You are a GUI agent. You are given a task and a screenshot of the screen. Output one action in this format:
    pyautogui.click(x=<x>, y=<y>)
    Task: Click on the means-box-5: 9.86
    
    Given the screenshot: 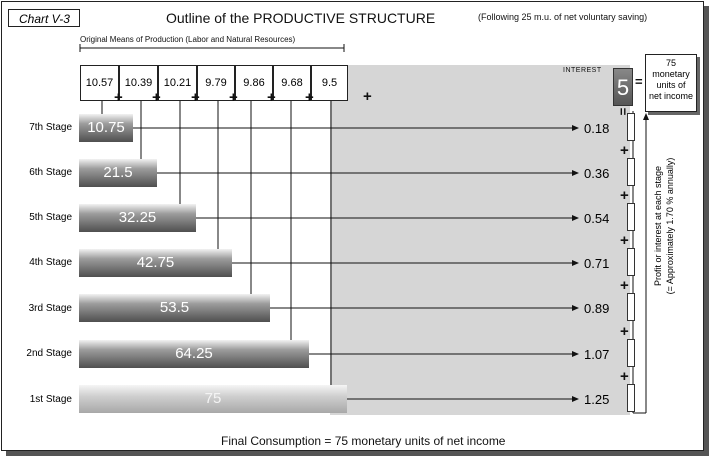 What is the action you would take?
    pyautogui.click(x=254, y=83)
    